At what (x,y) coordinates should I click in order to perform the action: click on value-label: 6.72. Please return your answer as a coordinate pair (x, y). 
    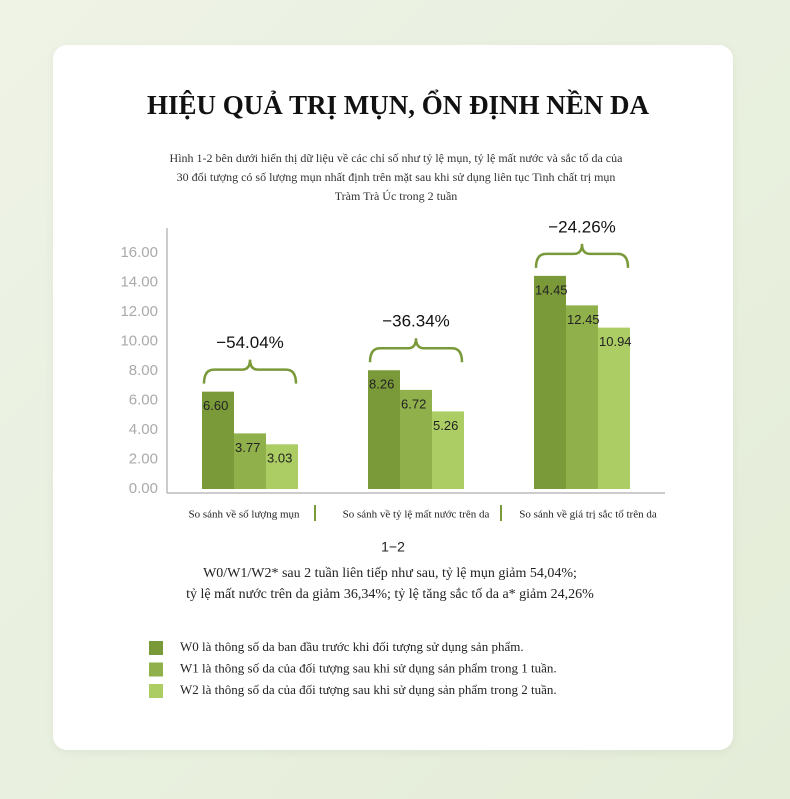
    Looking at the image, I should click on (413, 403).